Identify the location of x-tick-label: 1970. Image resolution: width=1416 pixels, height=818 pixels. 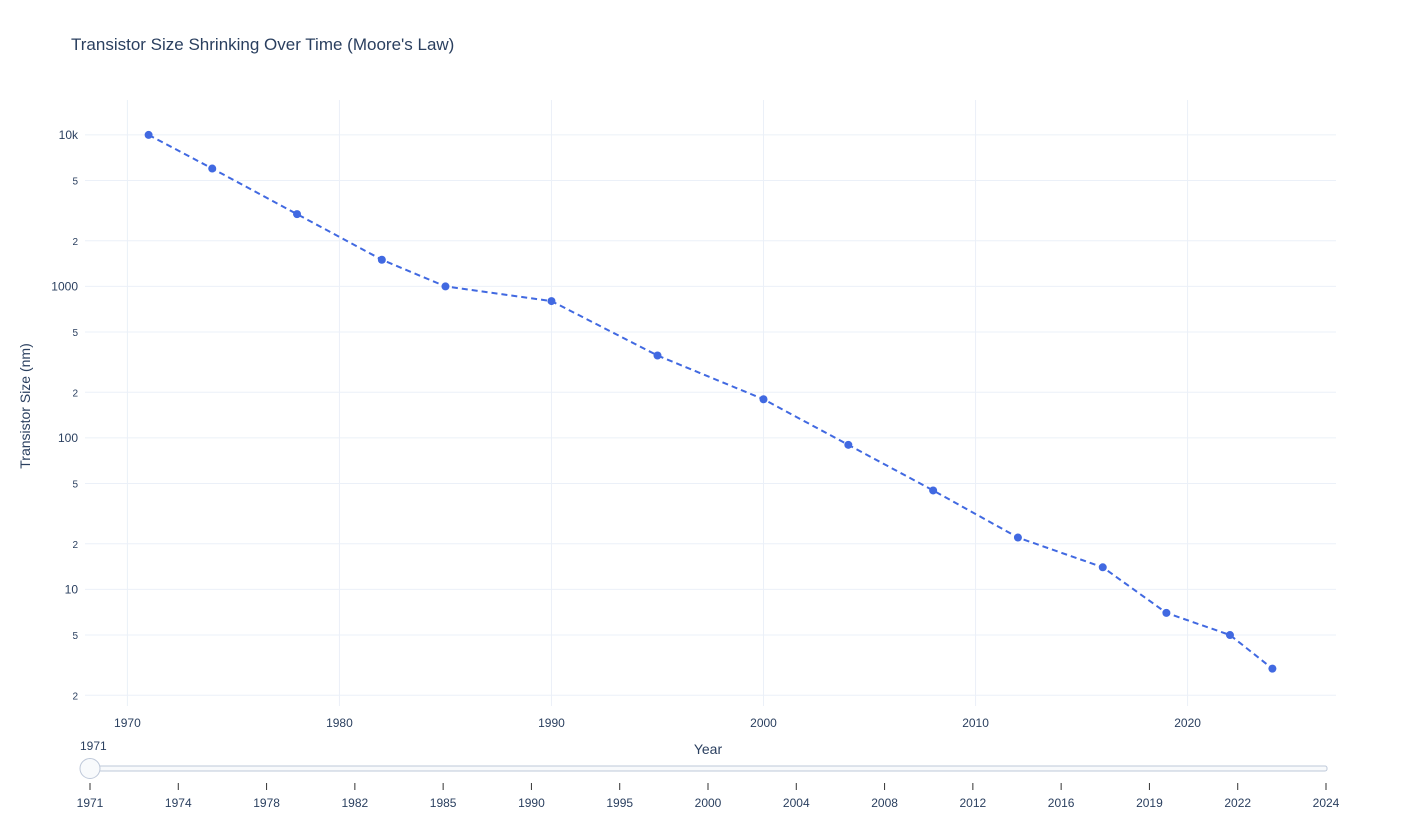
(127, 723).